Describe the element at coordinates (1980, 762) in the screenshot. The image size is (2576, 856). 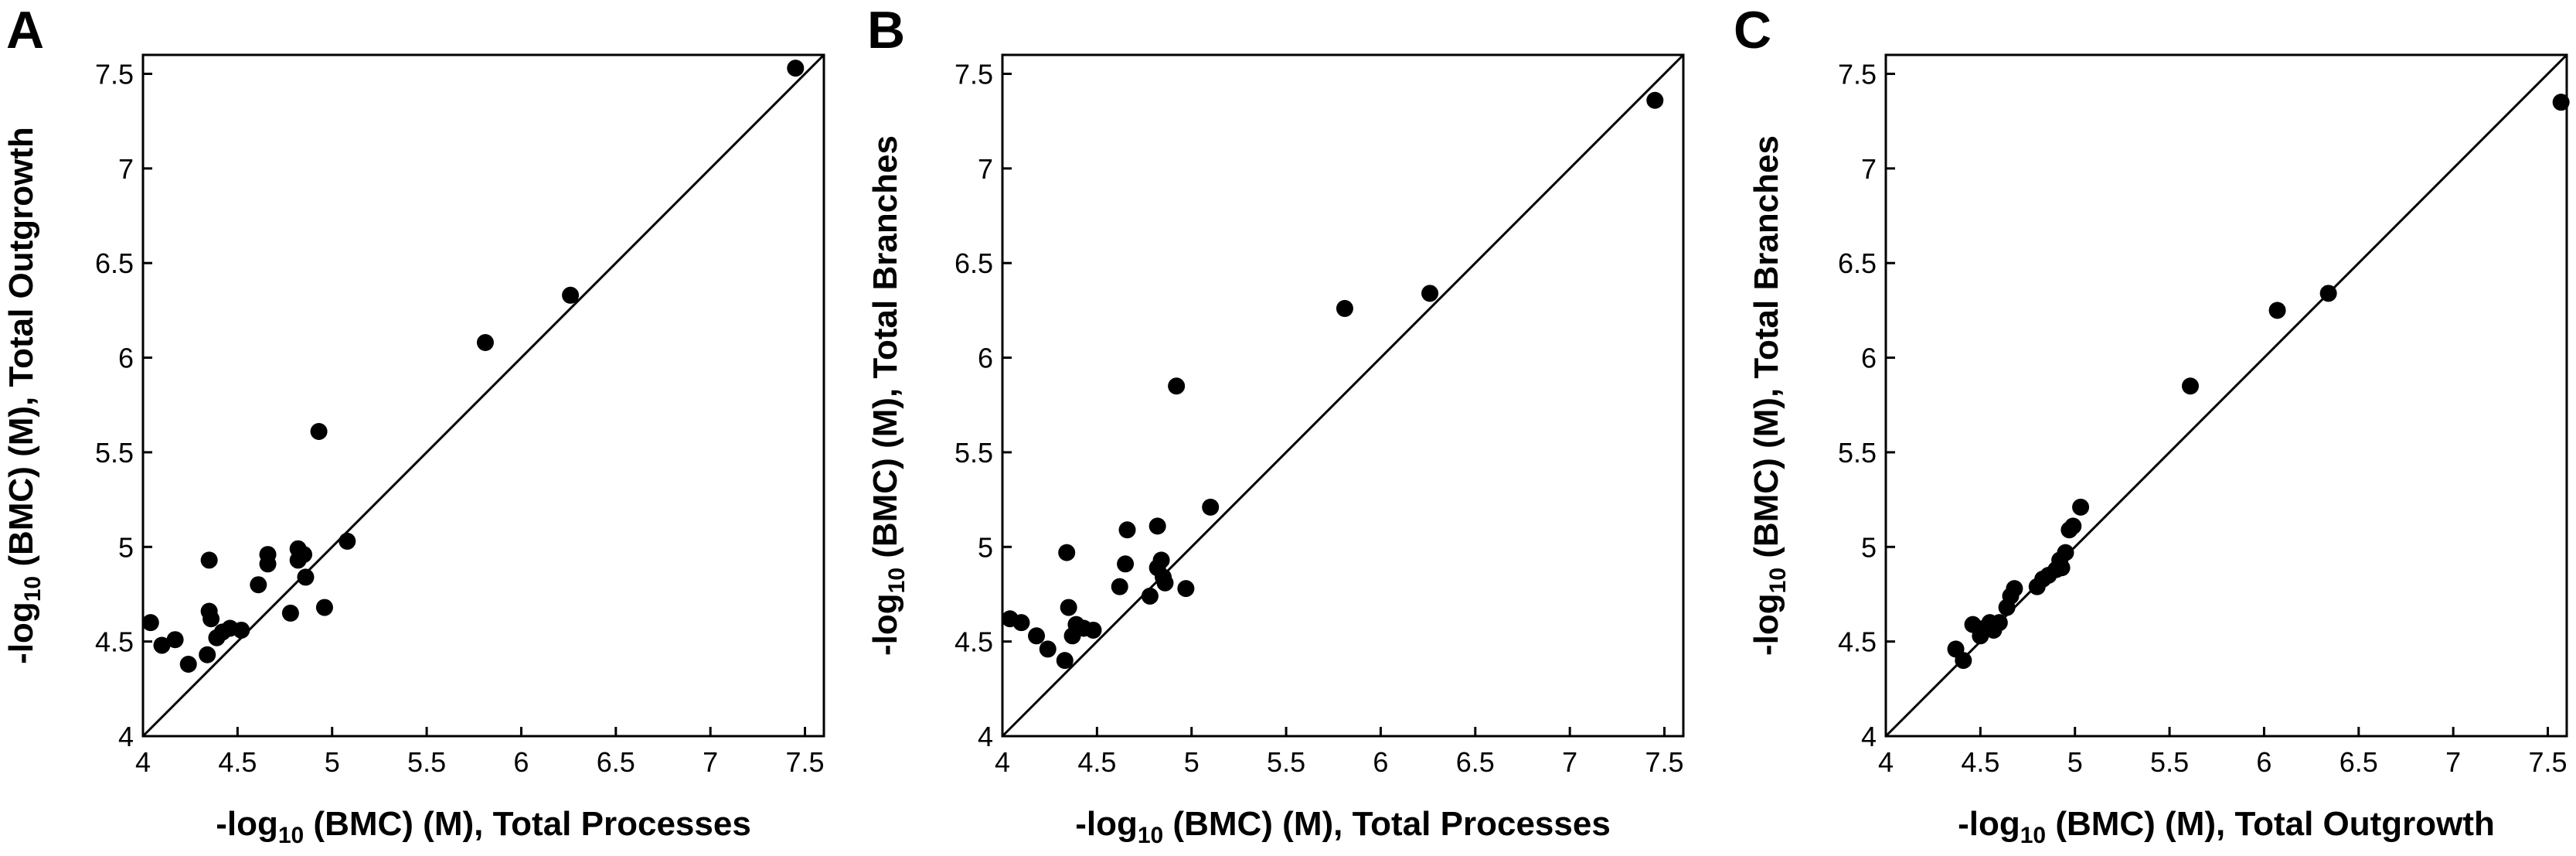
I see `panel-c-x-tick-label: 4.5` at that location.